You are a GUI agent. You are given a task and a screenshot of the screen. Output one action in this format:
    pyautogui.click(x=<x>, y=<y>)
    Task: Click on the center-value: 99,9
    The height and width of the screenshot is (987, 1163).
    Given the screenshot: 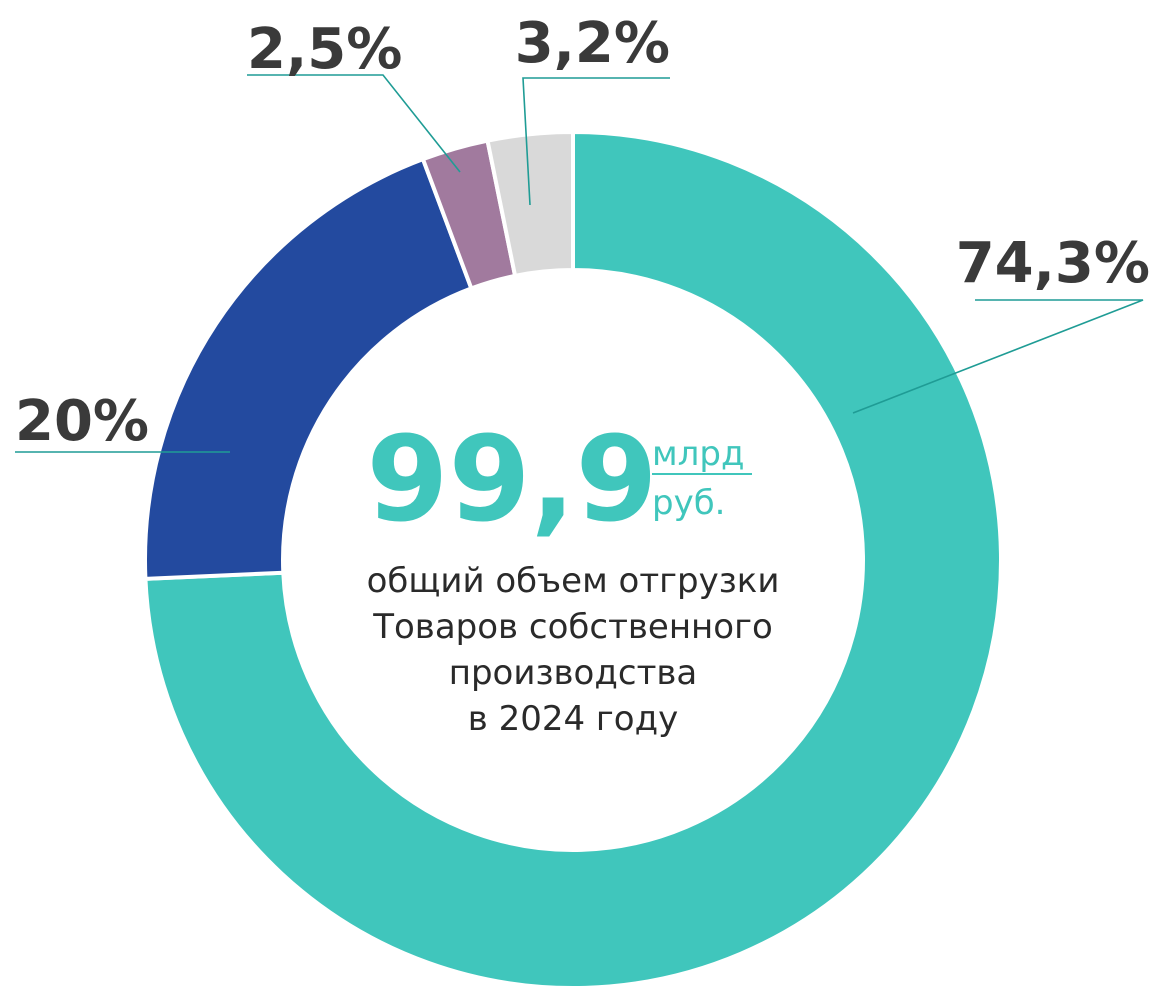 What is the action you would take?
    pyautogui.click(x=511, y=479)
    